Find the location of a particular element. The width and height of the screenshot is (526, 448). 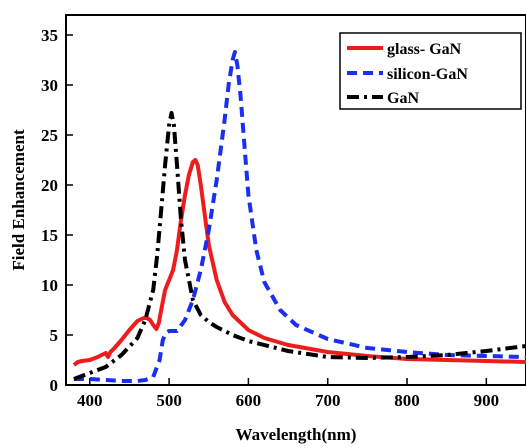

legend-label-silicon-gan: silicon-GaN is located at coordinates (427, 74).